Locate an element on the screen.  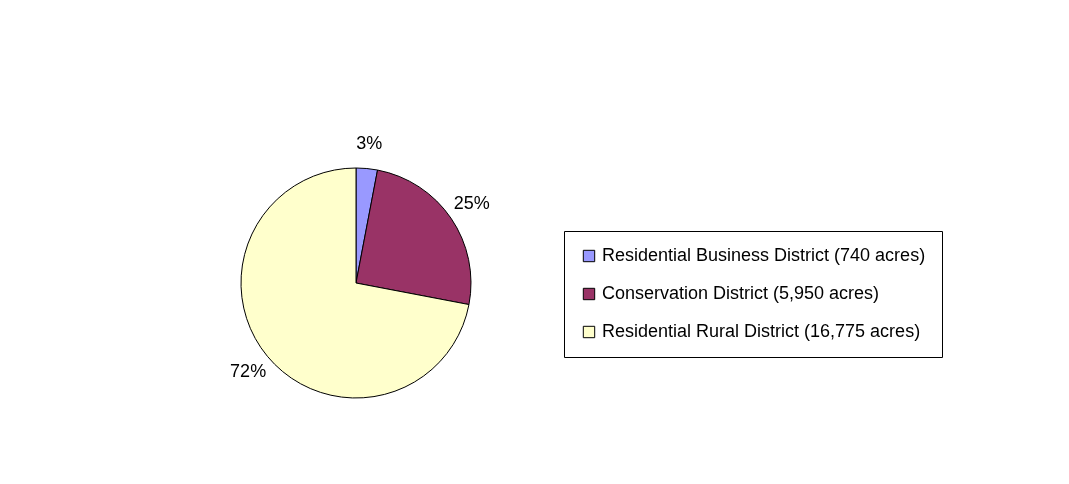
data-label: 72% is located at coordinates (248, 371).